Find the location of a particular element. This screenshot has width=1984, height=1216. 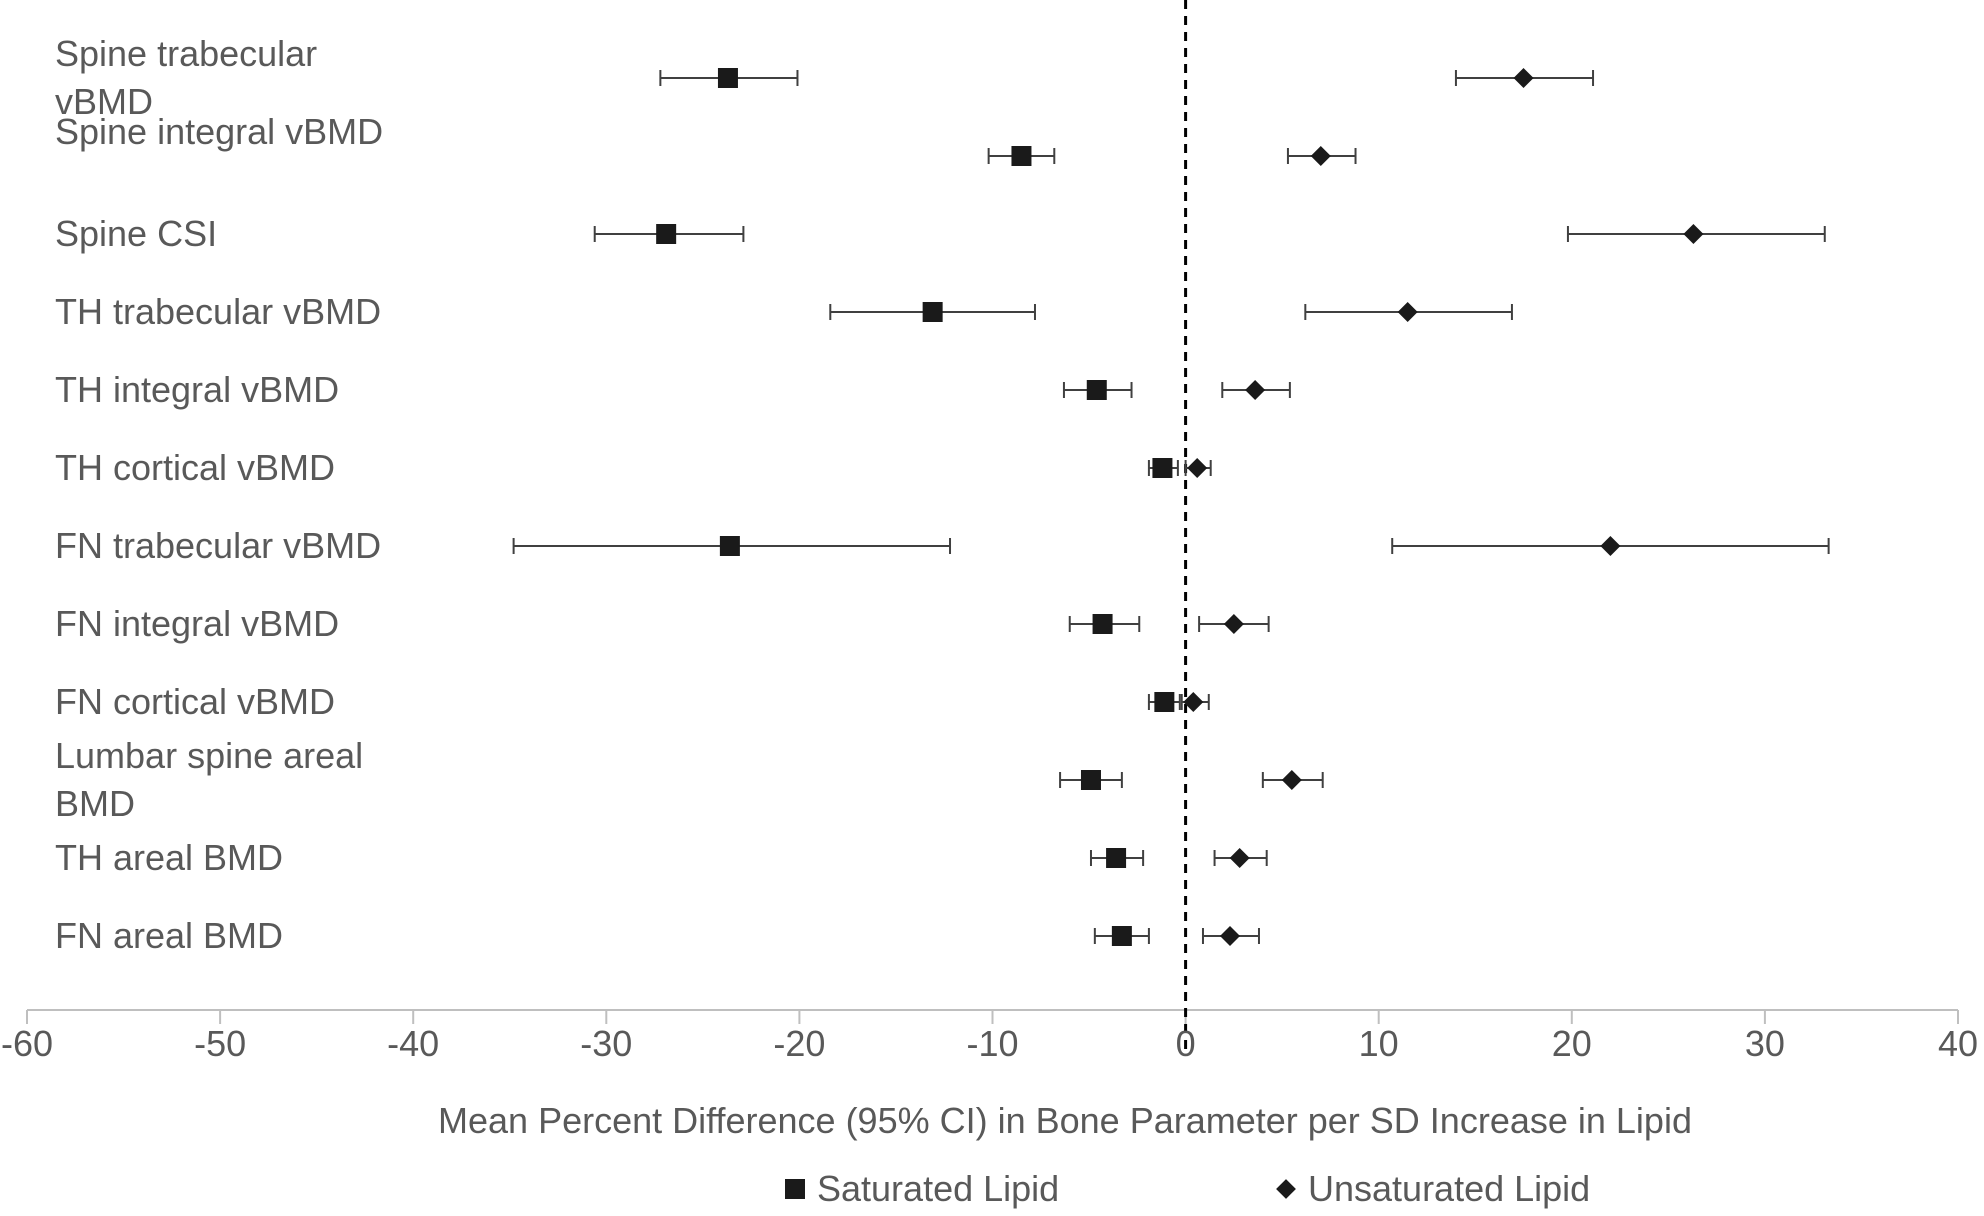

x-tick-label: 10 is located at coordinates (1378, 1043).